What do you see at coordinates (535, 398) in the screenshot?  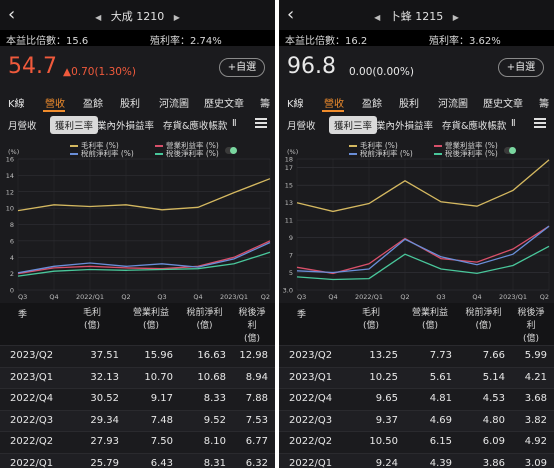 I see `value-cell: 3.68` at bounding box center [535, 398].